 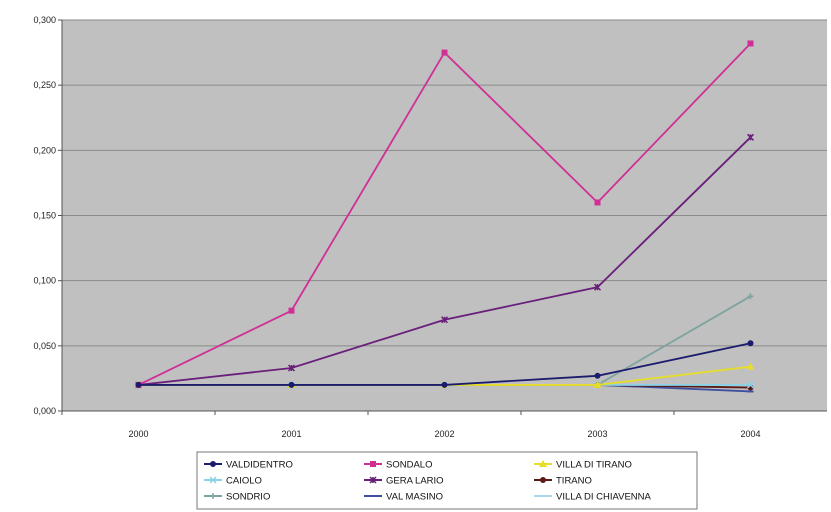 I want to click on legend-item-sondrio: SONDRIO, so click(x=237, y=497).